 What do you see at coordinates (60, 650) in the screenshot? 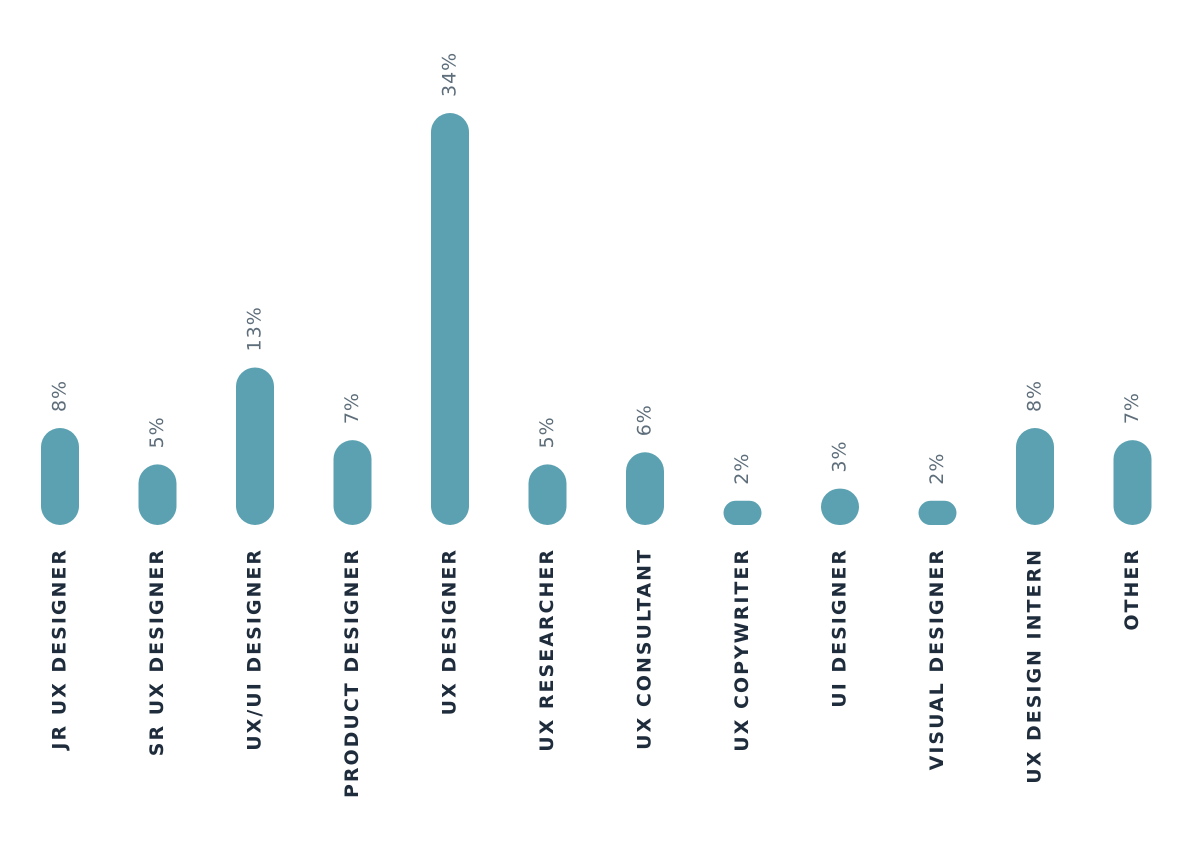
I see `x-tick-label: JR UX DESIGNER` at bounding box center [60, 650].